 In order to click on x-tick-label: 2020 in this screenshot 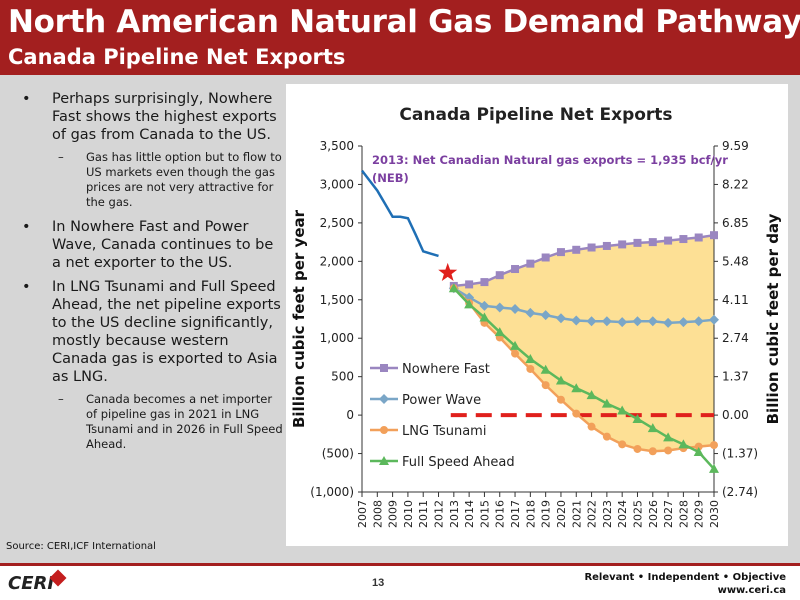, I will do `click(561, 514)`.